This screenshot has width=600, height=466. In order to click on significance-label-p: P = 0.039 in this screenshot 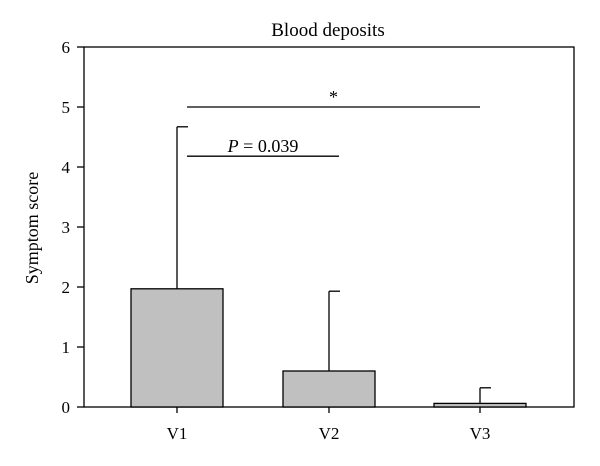, I will do `click(263, 146)`.